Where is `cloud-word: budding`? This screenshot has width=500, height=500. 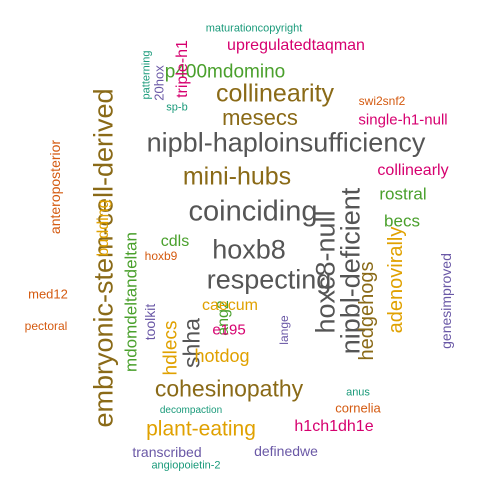 cloud-word: budding is located at coordinates (103, 228).